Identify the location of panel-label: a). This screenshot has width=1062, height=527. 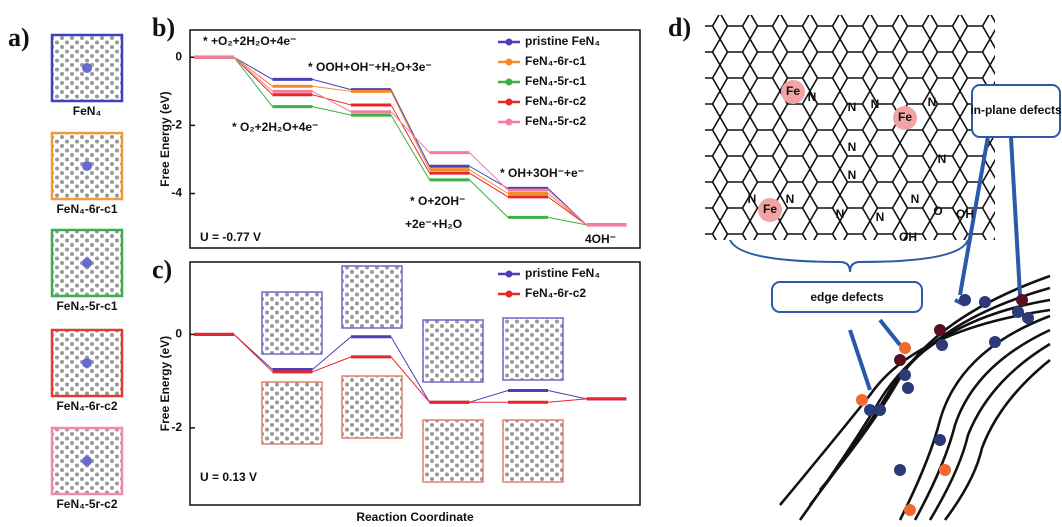
(19, 37).